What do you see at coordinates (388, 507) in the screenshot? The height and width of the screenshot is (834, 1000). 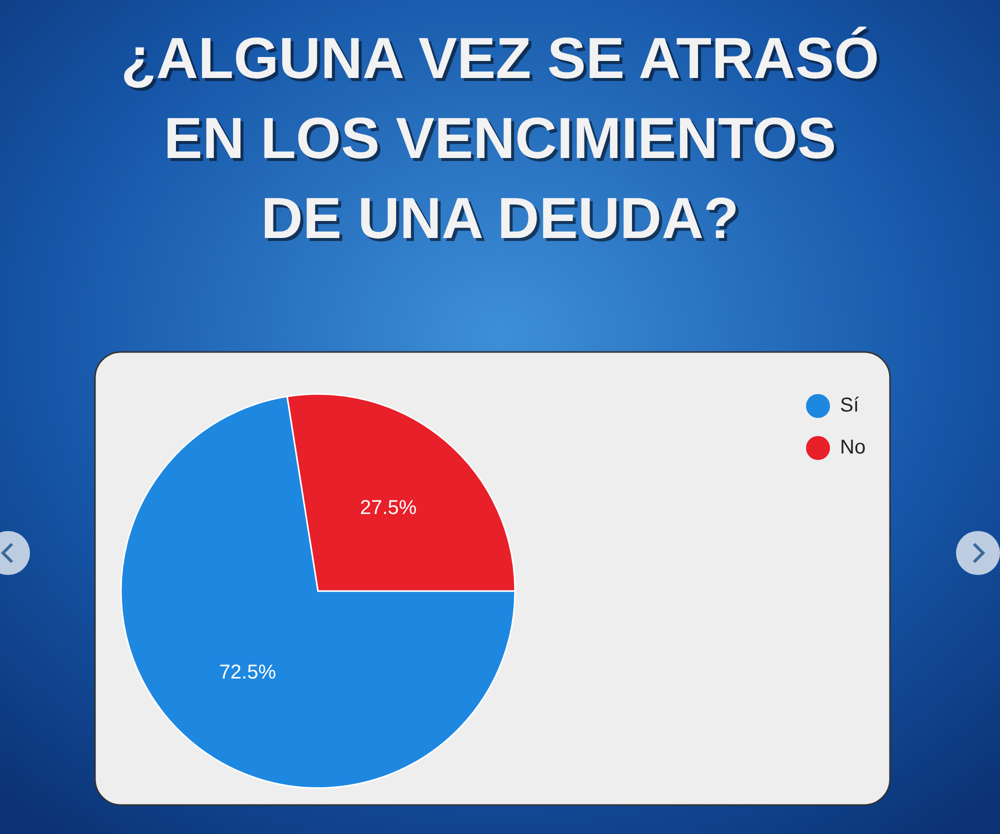 I see `data-label: 27.5%` at bounding box center [388, 507].